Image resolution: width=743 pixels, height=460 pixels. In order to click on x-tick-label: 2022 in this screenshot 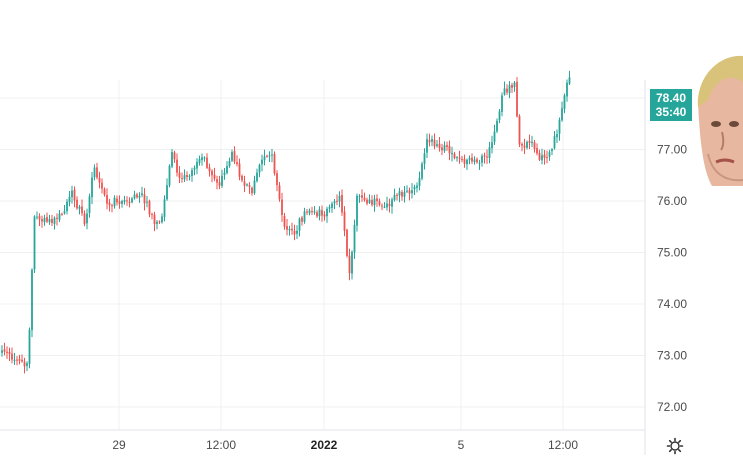, I will do `click(324, 445)`.